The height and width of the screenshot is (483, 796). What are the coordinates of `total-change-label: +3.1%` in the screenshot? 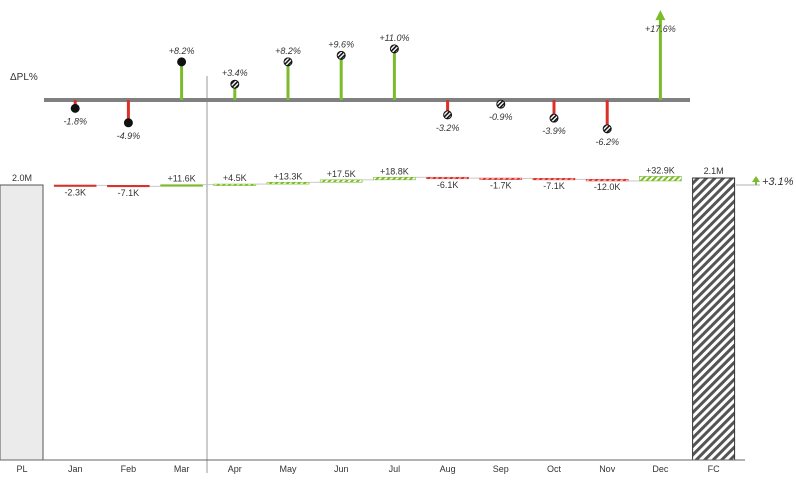 It's located at (778, 182).